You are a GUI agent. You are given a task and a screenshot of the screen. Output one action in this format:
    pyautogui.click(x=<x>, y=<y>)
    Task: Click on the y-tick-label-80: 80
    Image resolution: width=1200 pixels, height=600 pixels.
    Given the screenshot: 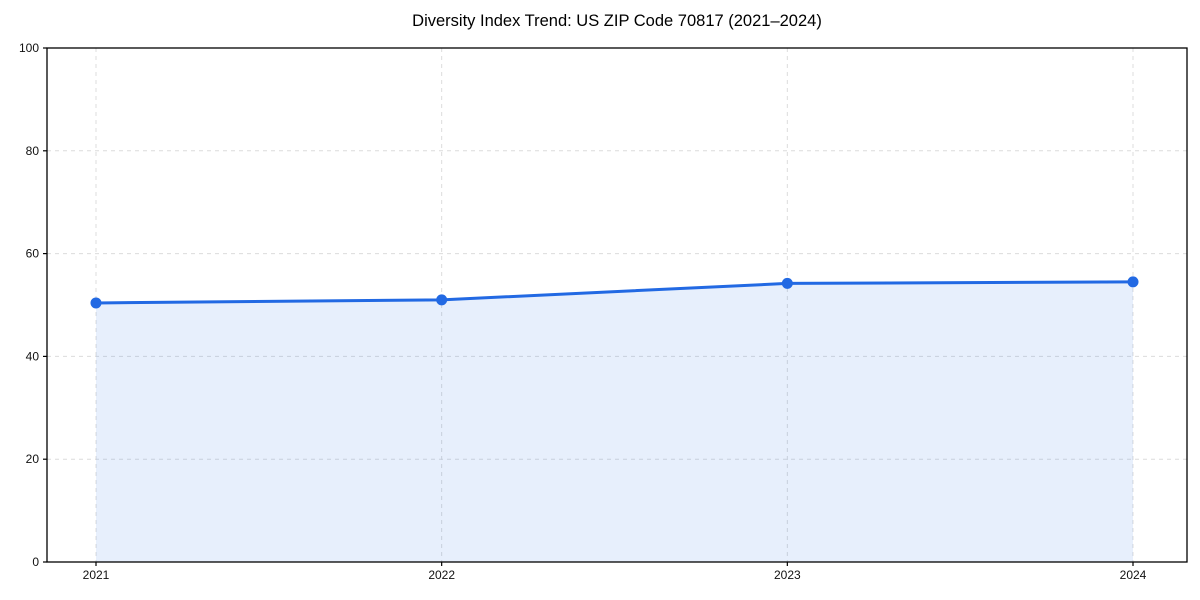 What is the action you would take?
    pyautogui.click(x=33, y=151)
    